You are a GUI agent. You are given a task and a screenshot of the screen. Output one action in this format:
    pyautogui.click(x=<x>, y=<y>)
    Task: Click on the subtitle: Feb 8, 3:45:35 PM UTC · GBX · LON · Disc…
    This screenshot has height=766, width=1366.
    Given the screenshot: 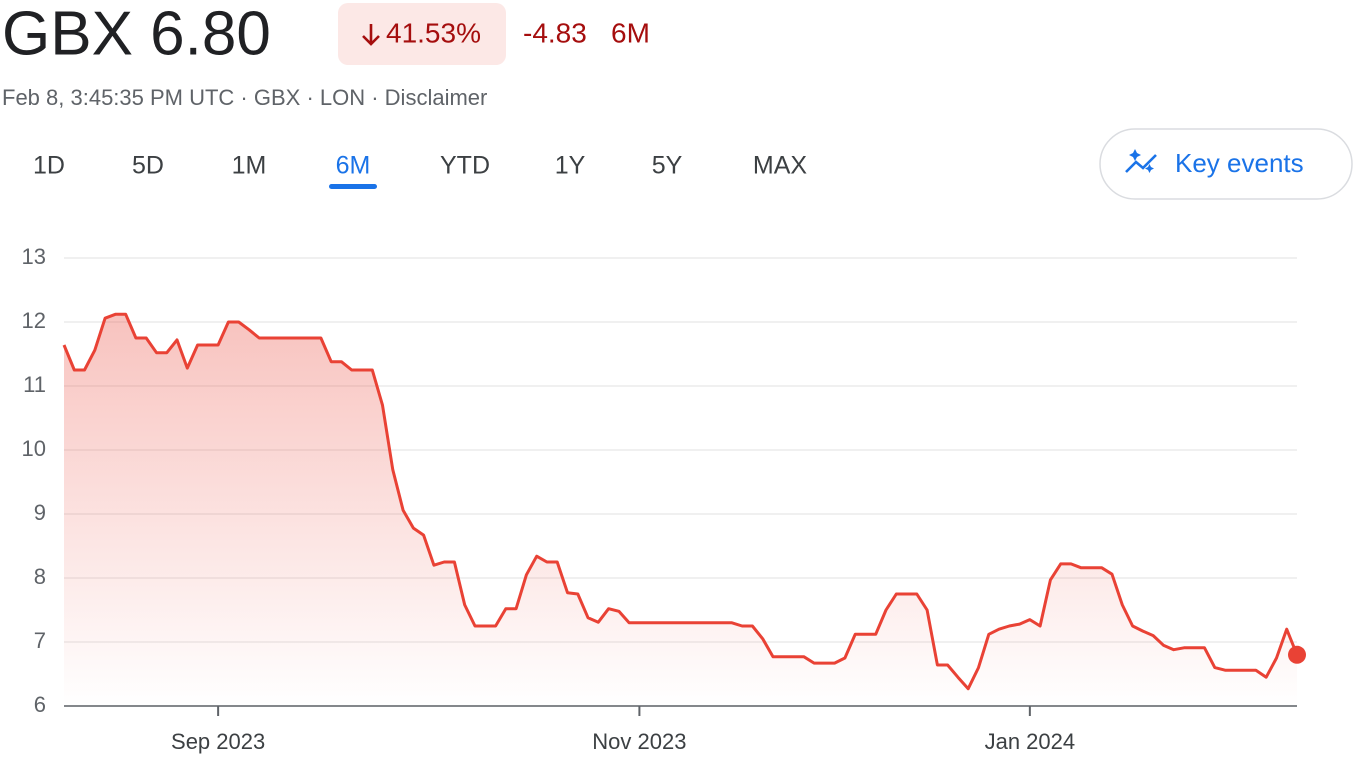 What is the action you would take?
    pyautogui.click(x=244, y=97)
    